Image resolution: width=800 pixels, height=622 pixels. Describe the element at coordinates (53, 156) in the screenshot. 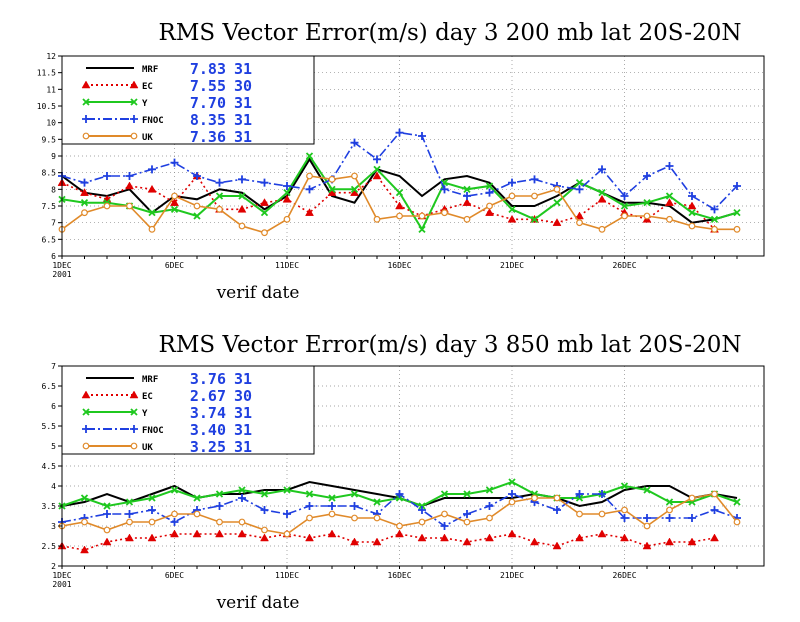

I see `y-tick-label: 9` at that location.